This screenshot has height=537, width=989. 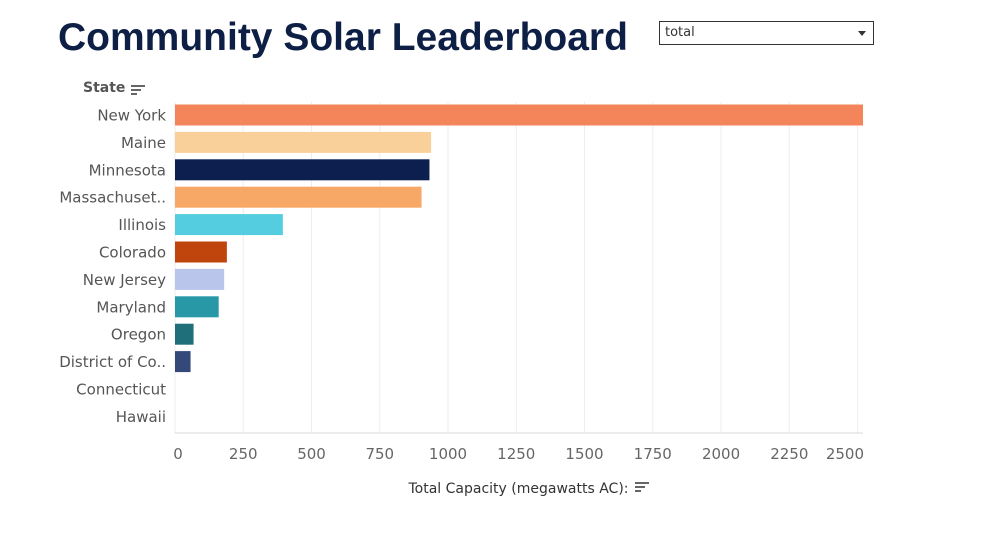 What do you see at coordinates (104, 88) in the screenshot?
I see `category-header: State` at bounding box center [104, 88].